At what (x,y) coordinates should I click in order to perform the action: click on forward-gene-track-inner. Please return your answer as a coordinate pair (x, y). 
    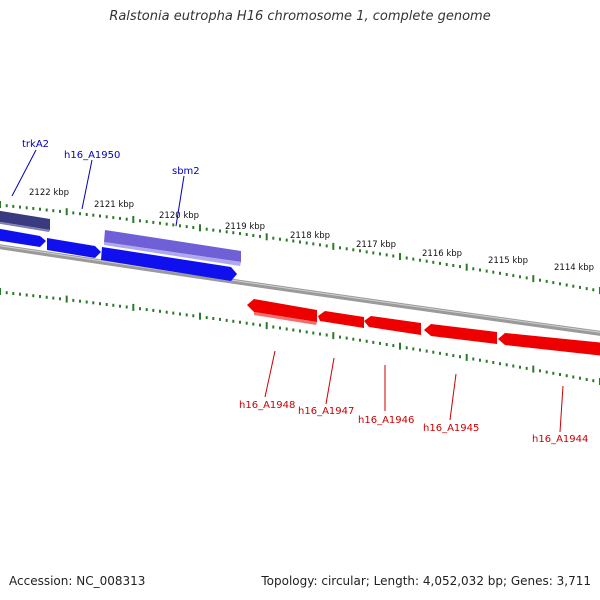
    Looking at the image, I should click on (118, 254).